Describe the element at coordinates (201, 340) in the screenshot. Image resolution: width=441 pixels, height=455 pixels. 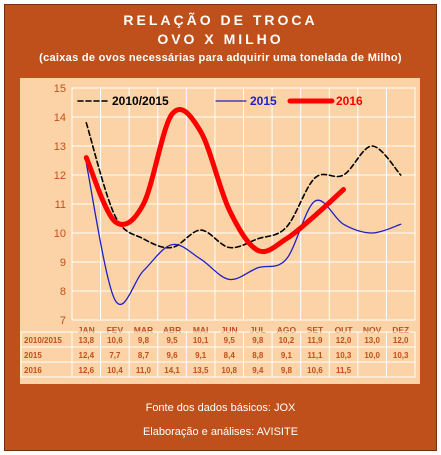
I see `table-cell: 10,1` at that location.